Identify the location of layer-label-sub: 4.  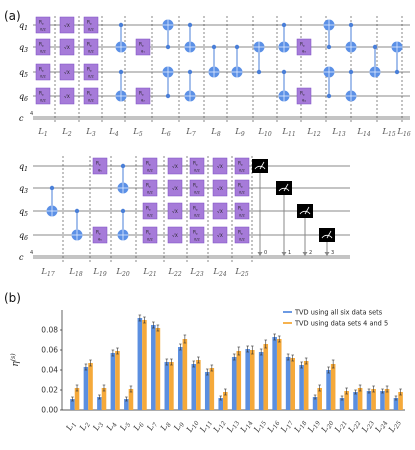
(116, 134).